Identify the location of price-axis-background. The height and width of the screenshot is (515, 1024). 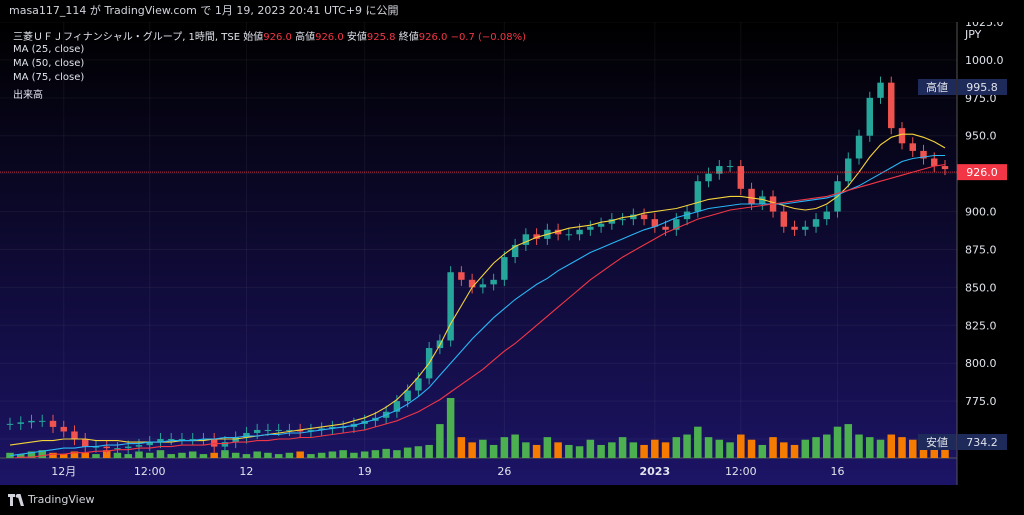
(990, 253).